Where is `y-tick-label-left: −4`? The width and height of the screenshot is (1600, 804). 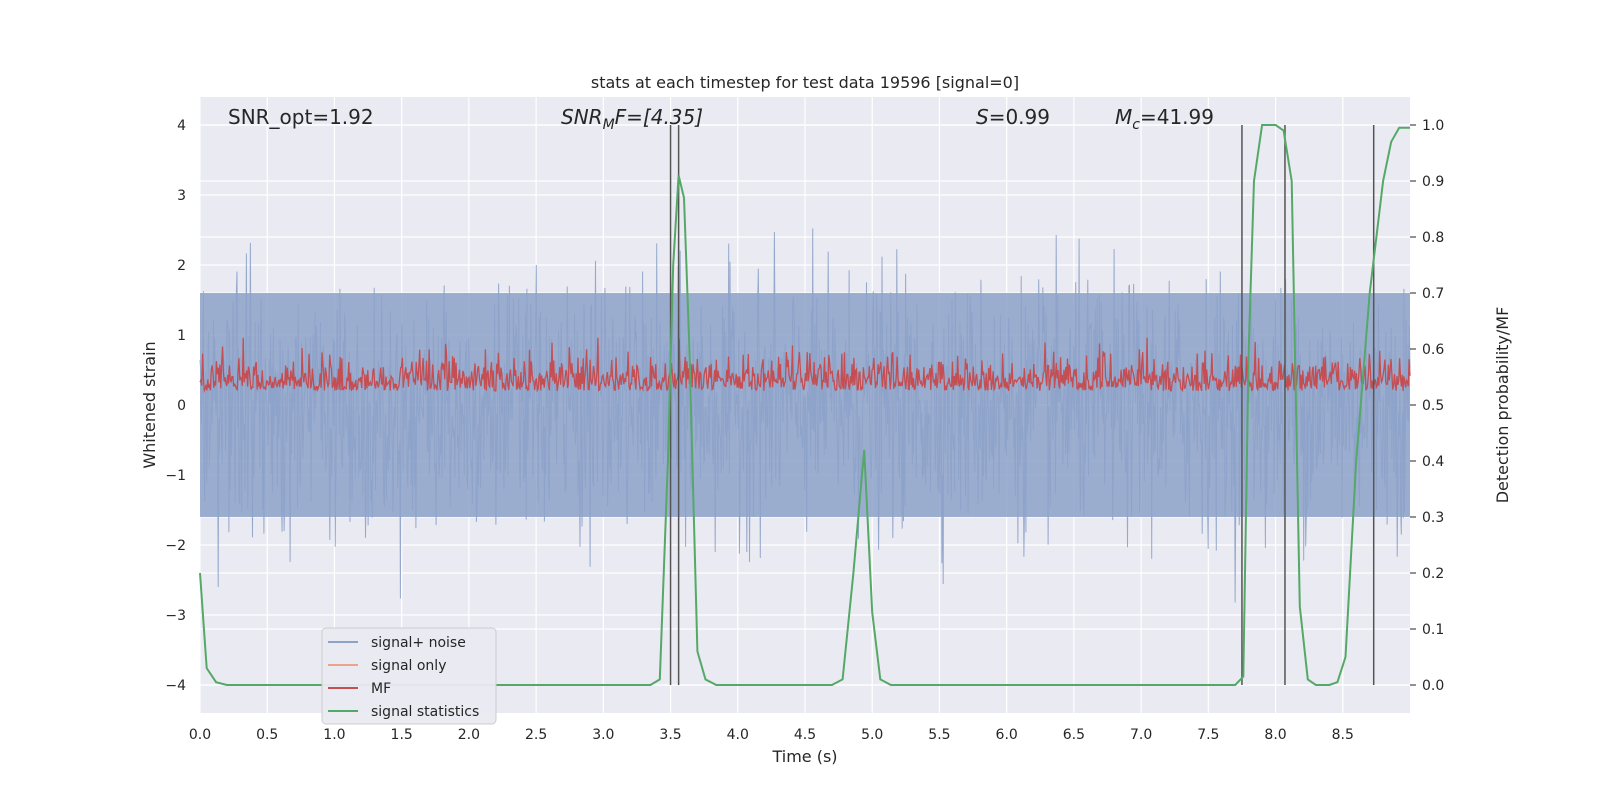 y-tick-label-left: −4 is located at coordinates (175, 686).